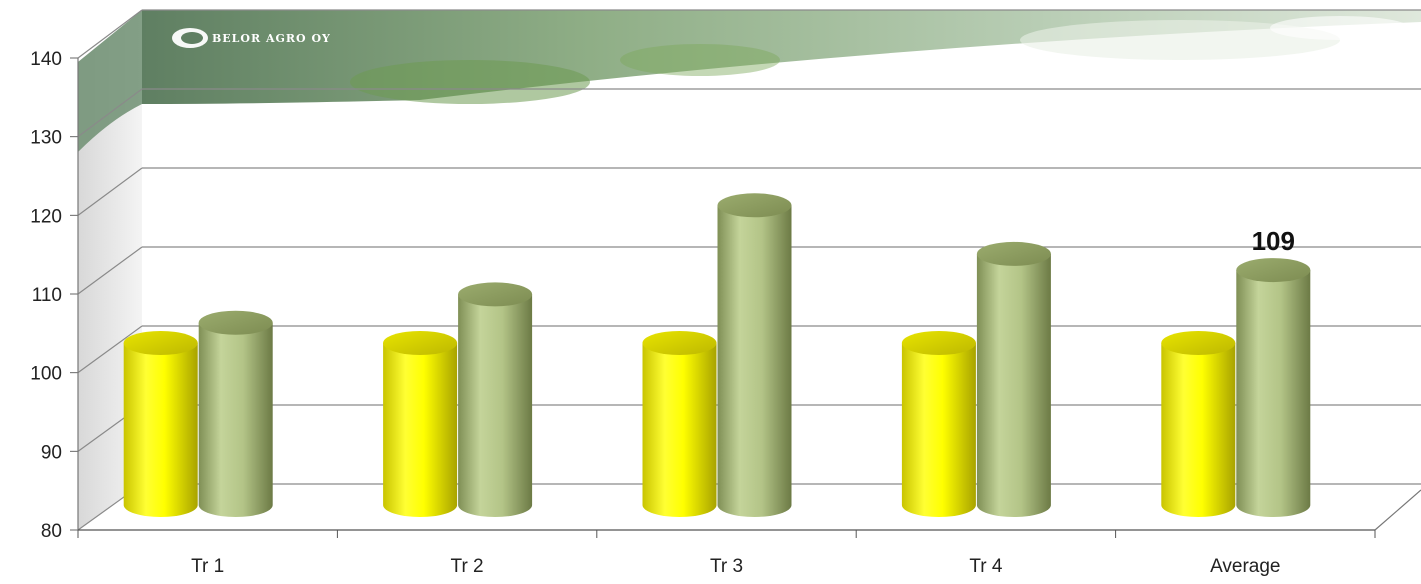 The height and width of the screenshot is (584, 1421). Describe the element at coordinates (47, 295) in the screenshot. I see `y-tick-label: 110` at that location.